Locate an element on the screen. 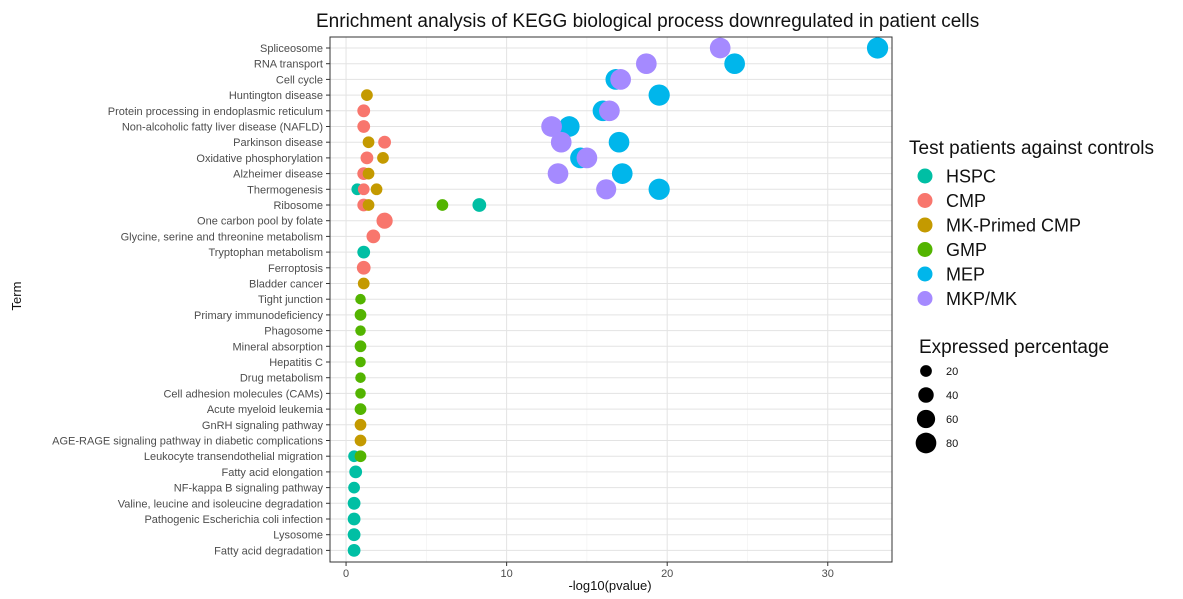  legend-label: MKP/MK is located at coordinates (981, 299).